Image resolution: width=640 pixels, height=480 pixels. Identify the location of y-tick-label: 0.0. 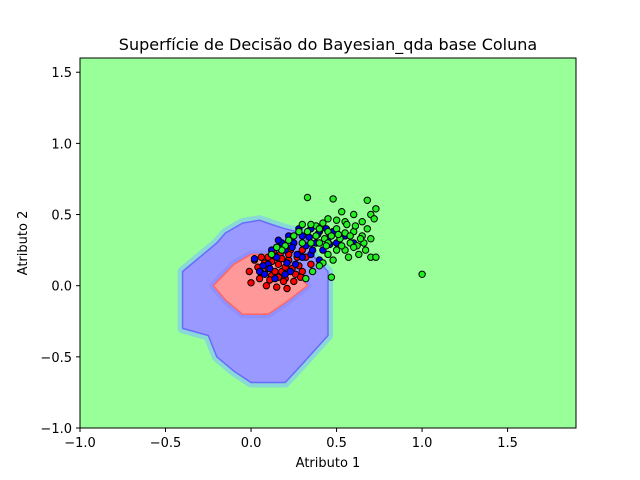
(61, 287).